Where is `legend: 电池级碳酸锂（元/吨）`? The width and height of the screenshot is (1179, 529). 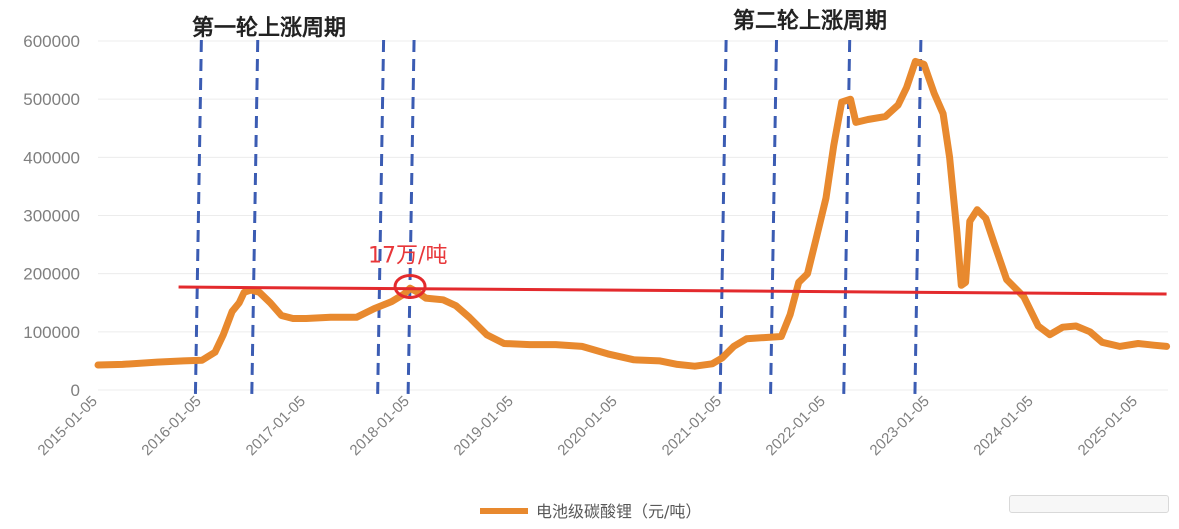 legend: 电池级碳酸锂（元/吨） is located at coordinates (590, 511).